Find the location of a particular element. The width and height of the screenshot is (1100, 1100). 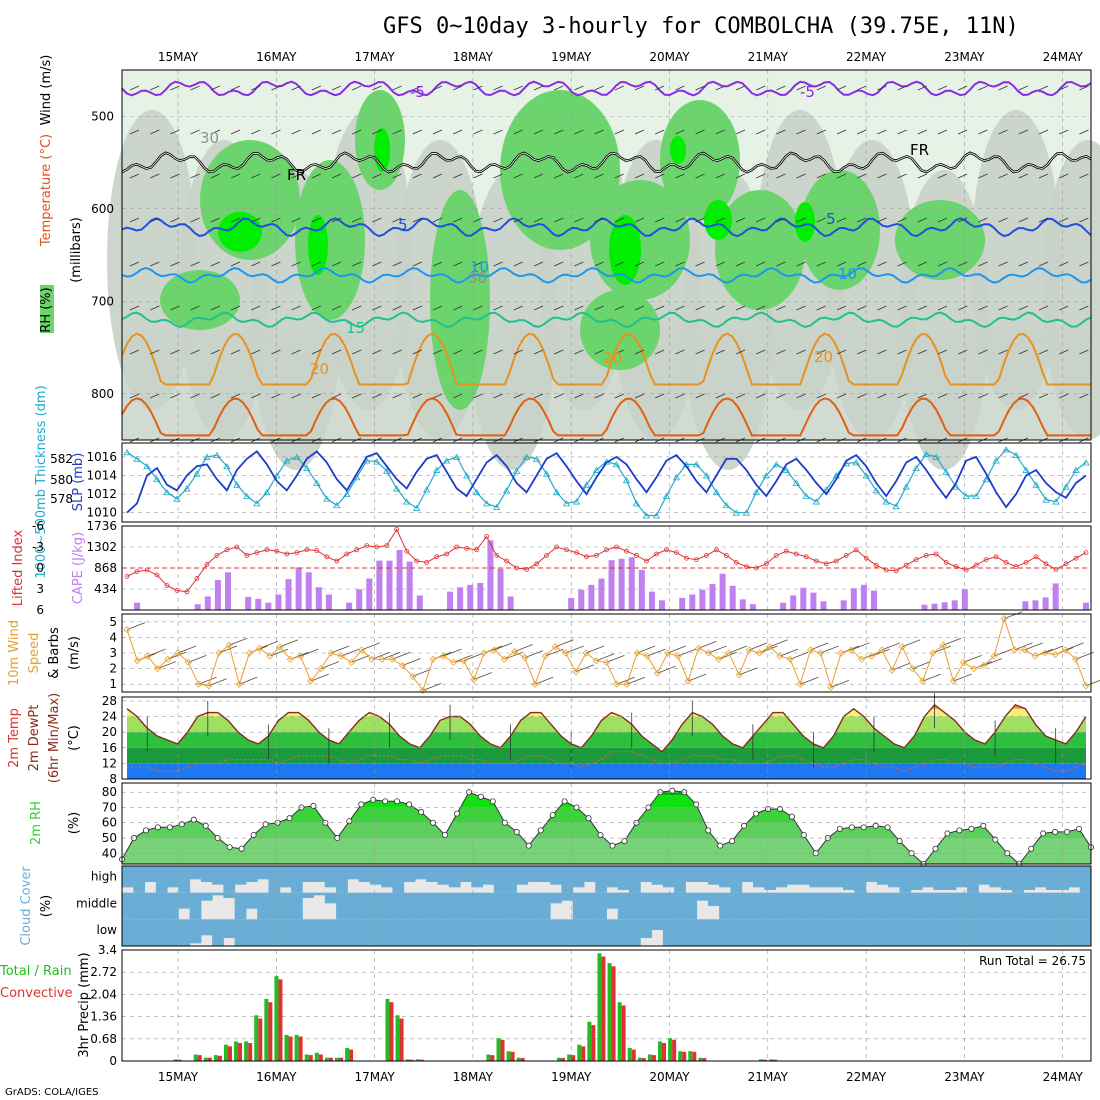

rh-blob-mid is located at coordinates (330, 240).